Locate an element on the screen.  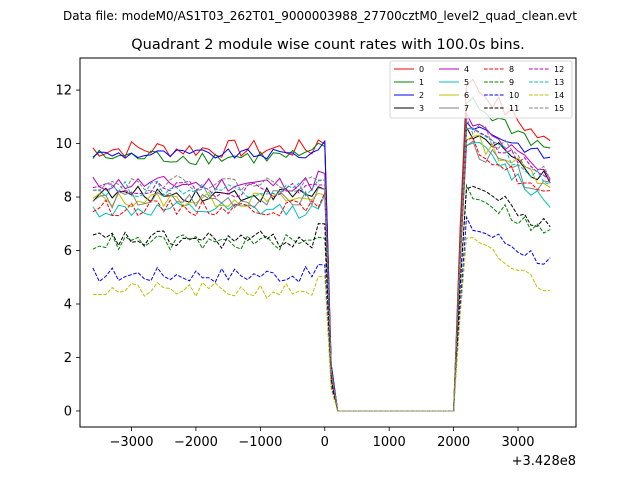
legend-label-11: 11 is located at coordinates (514, 108).